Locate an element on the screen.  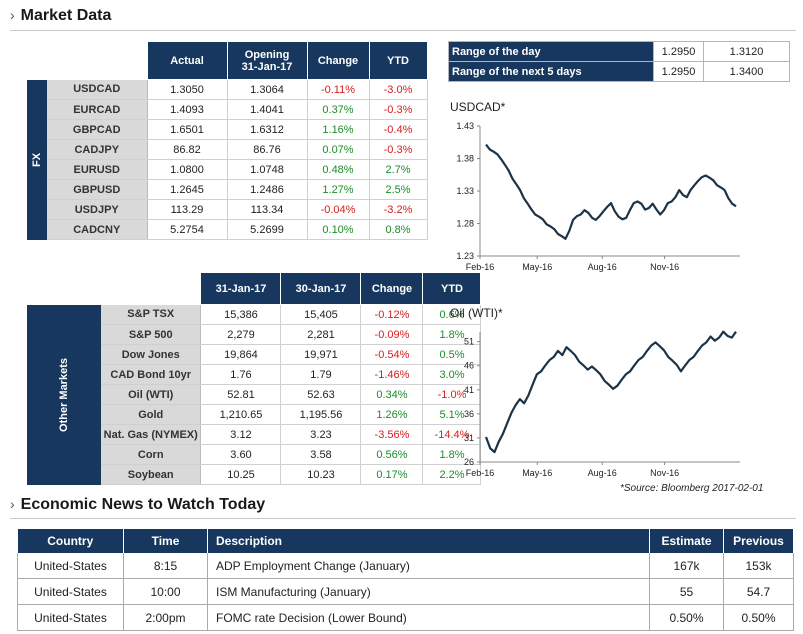
table-row: CADJPY 86.82 86.76 0.07% -0.3% is located at coordinates (227, 149).